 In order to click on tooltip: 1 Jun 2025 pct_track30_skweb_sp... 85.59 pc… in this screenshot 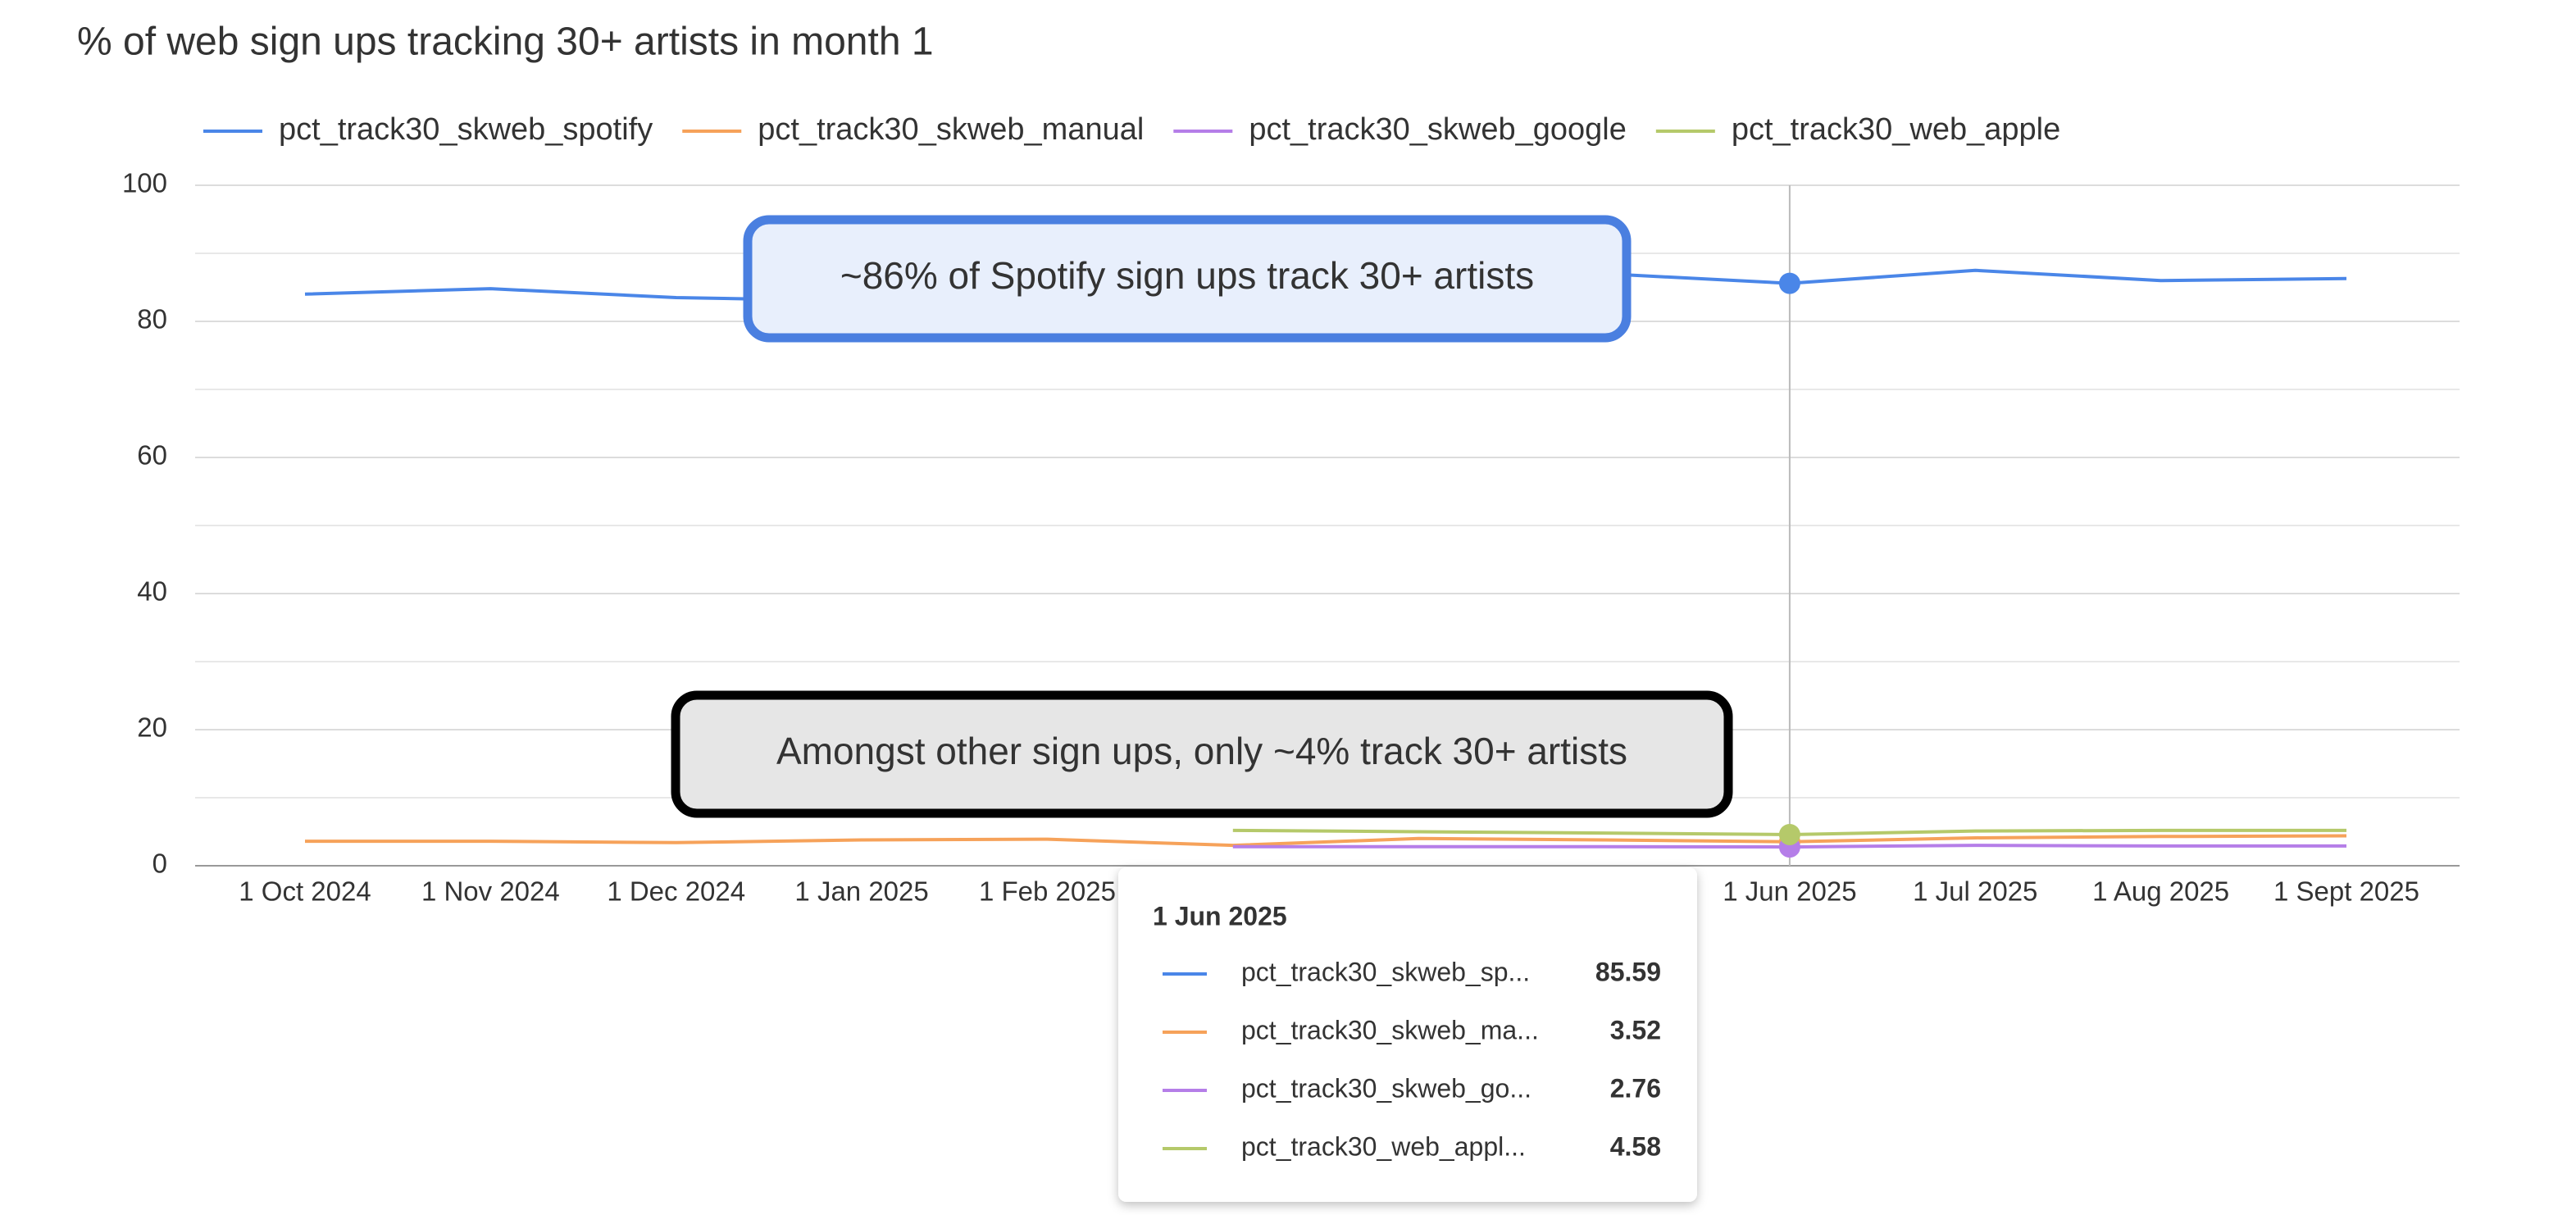, I will do `click(1408, 1034)`.